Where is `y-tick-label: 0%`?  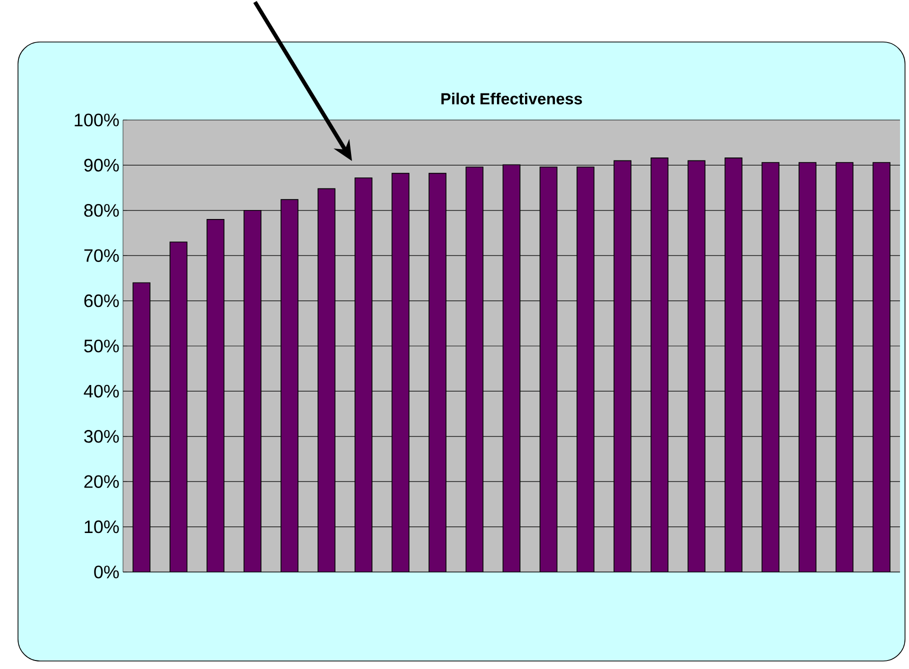 y-tick-label: 0% is located at coordinates (106, 572).